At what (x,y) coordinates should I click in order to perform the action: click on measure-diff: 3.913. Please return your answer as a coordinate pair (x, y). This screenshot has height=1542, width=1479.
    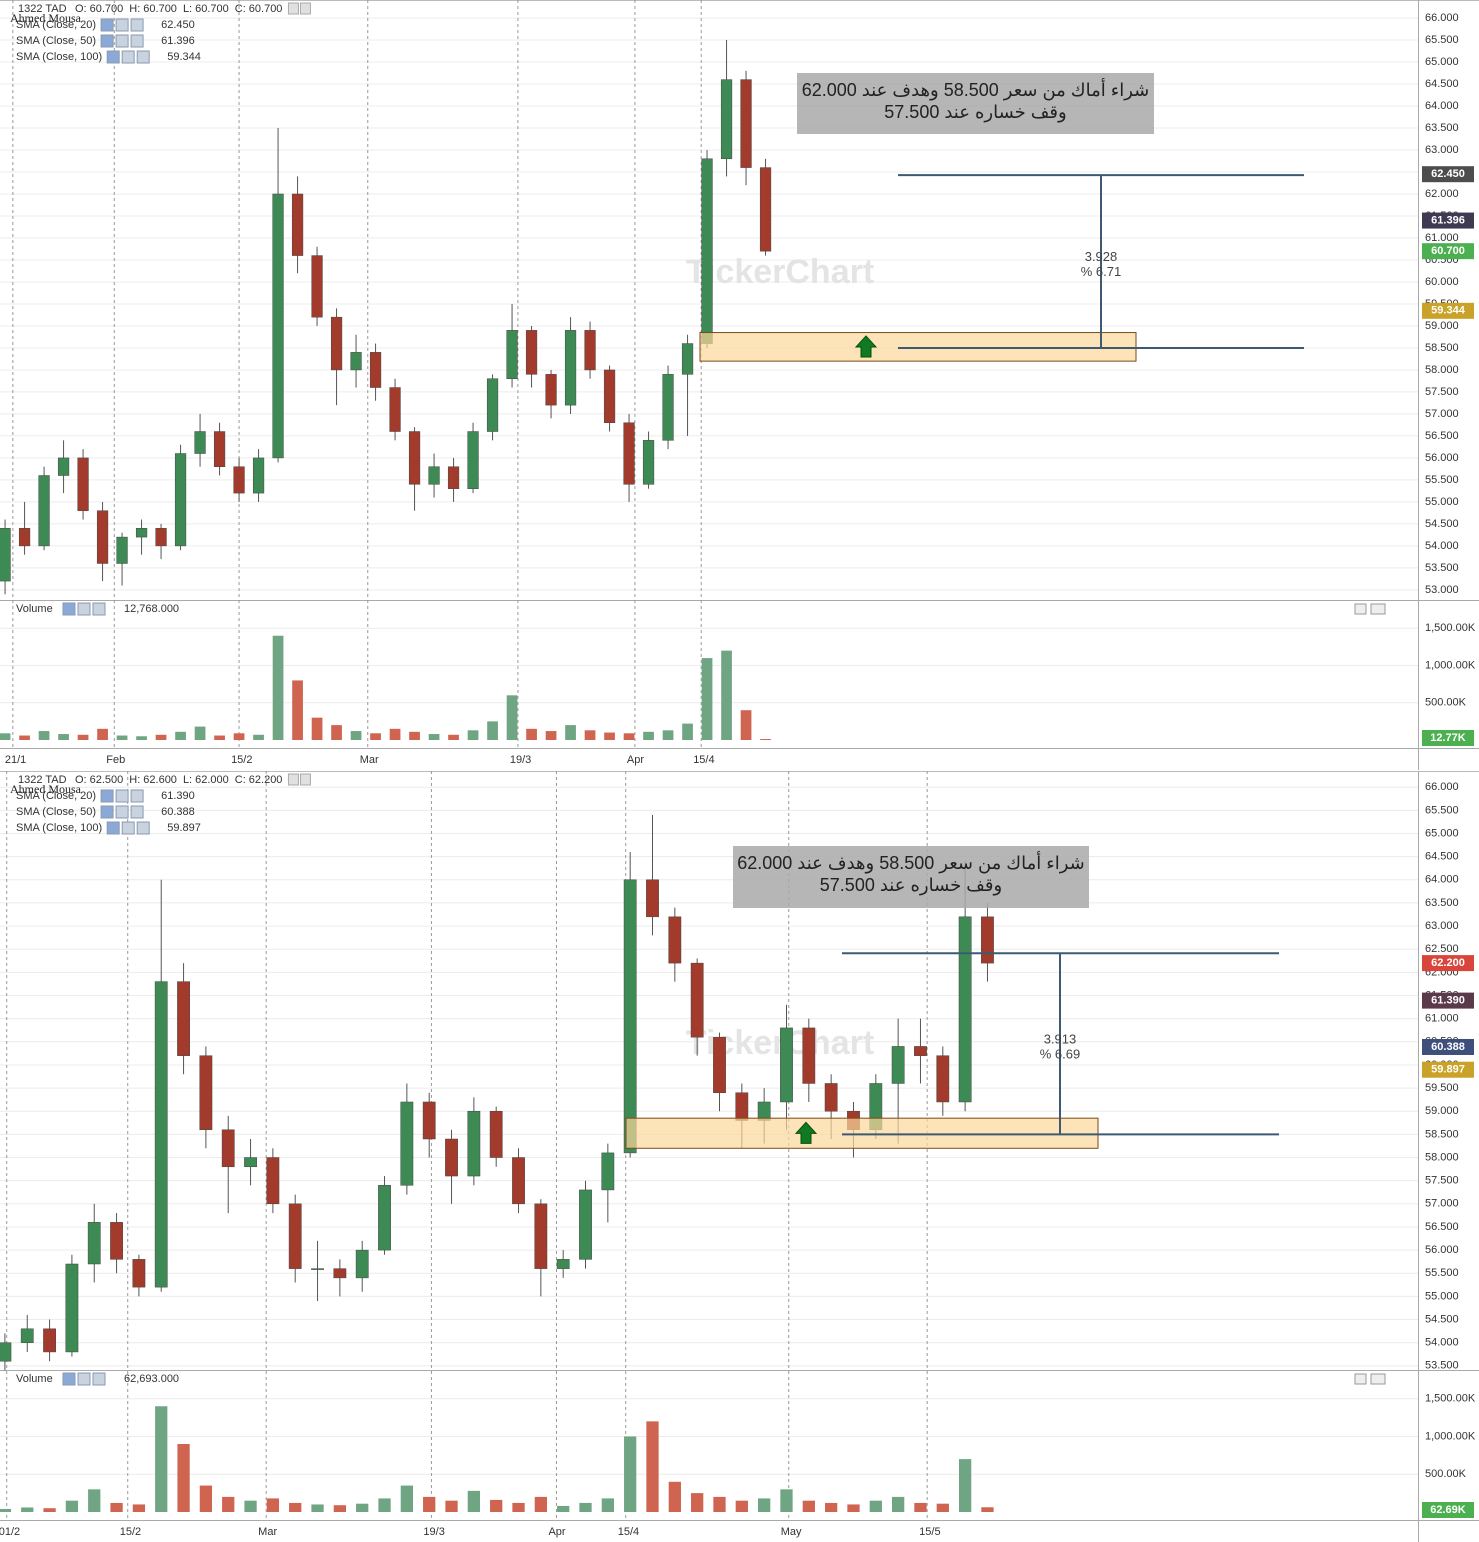
    Looking at the image, I should click on (1060, 1038).